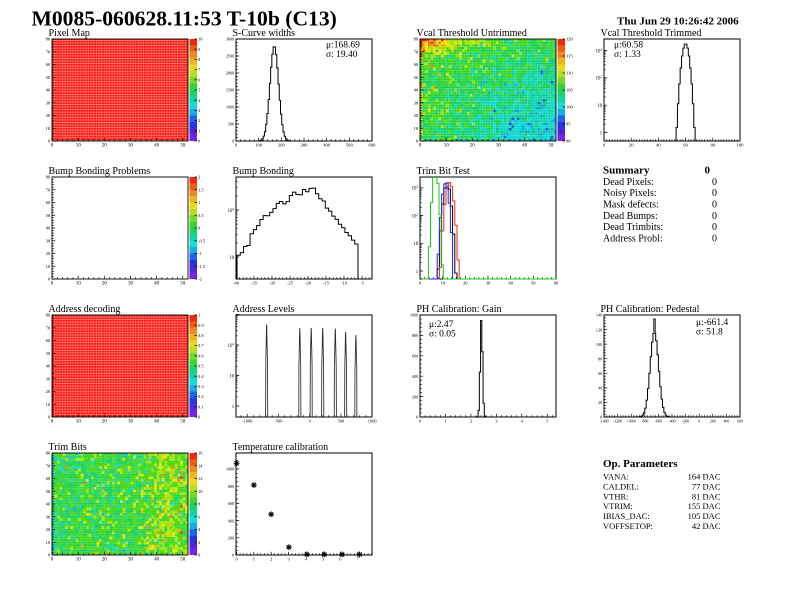  I want to click on svg-text: 2000, so click(230, 73).